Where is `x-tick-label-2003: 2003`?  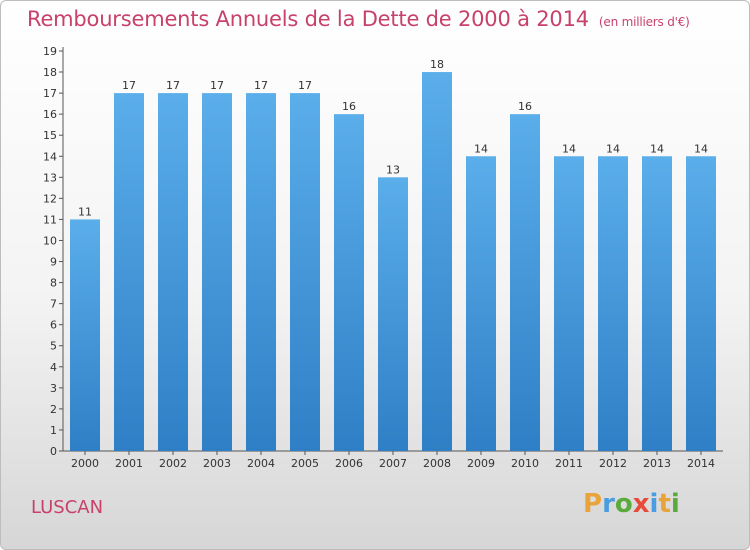 x-tick-label-2003: 2003 is located at coordinates (217, 463).